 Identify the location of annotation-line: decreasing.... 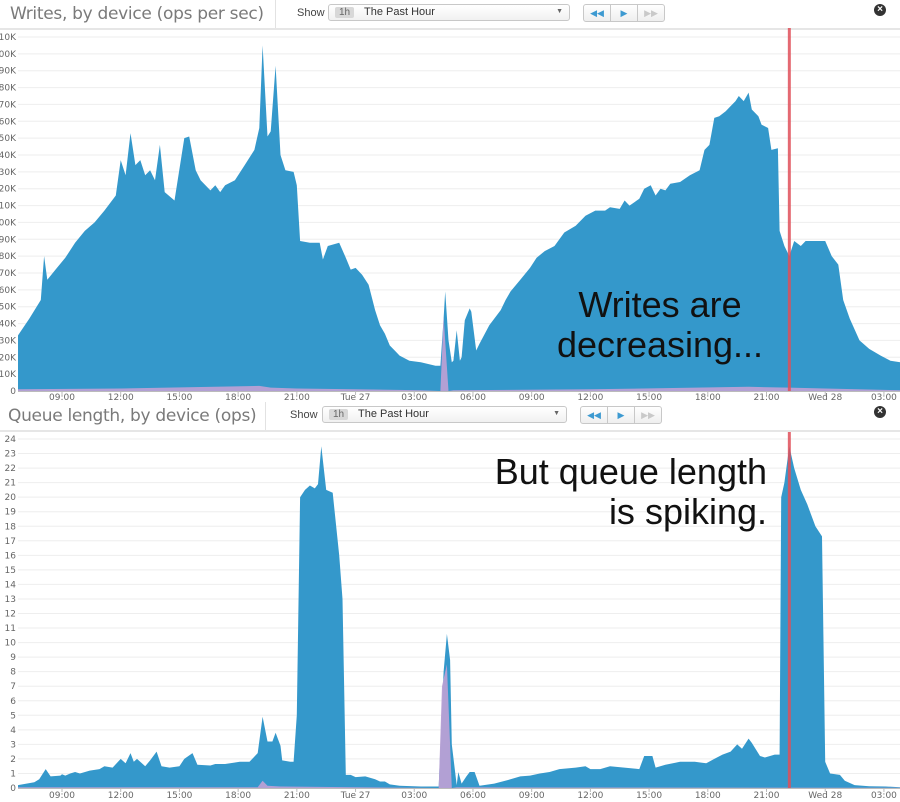
(660, 344).